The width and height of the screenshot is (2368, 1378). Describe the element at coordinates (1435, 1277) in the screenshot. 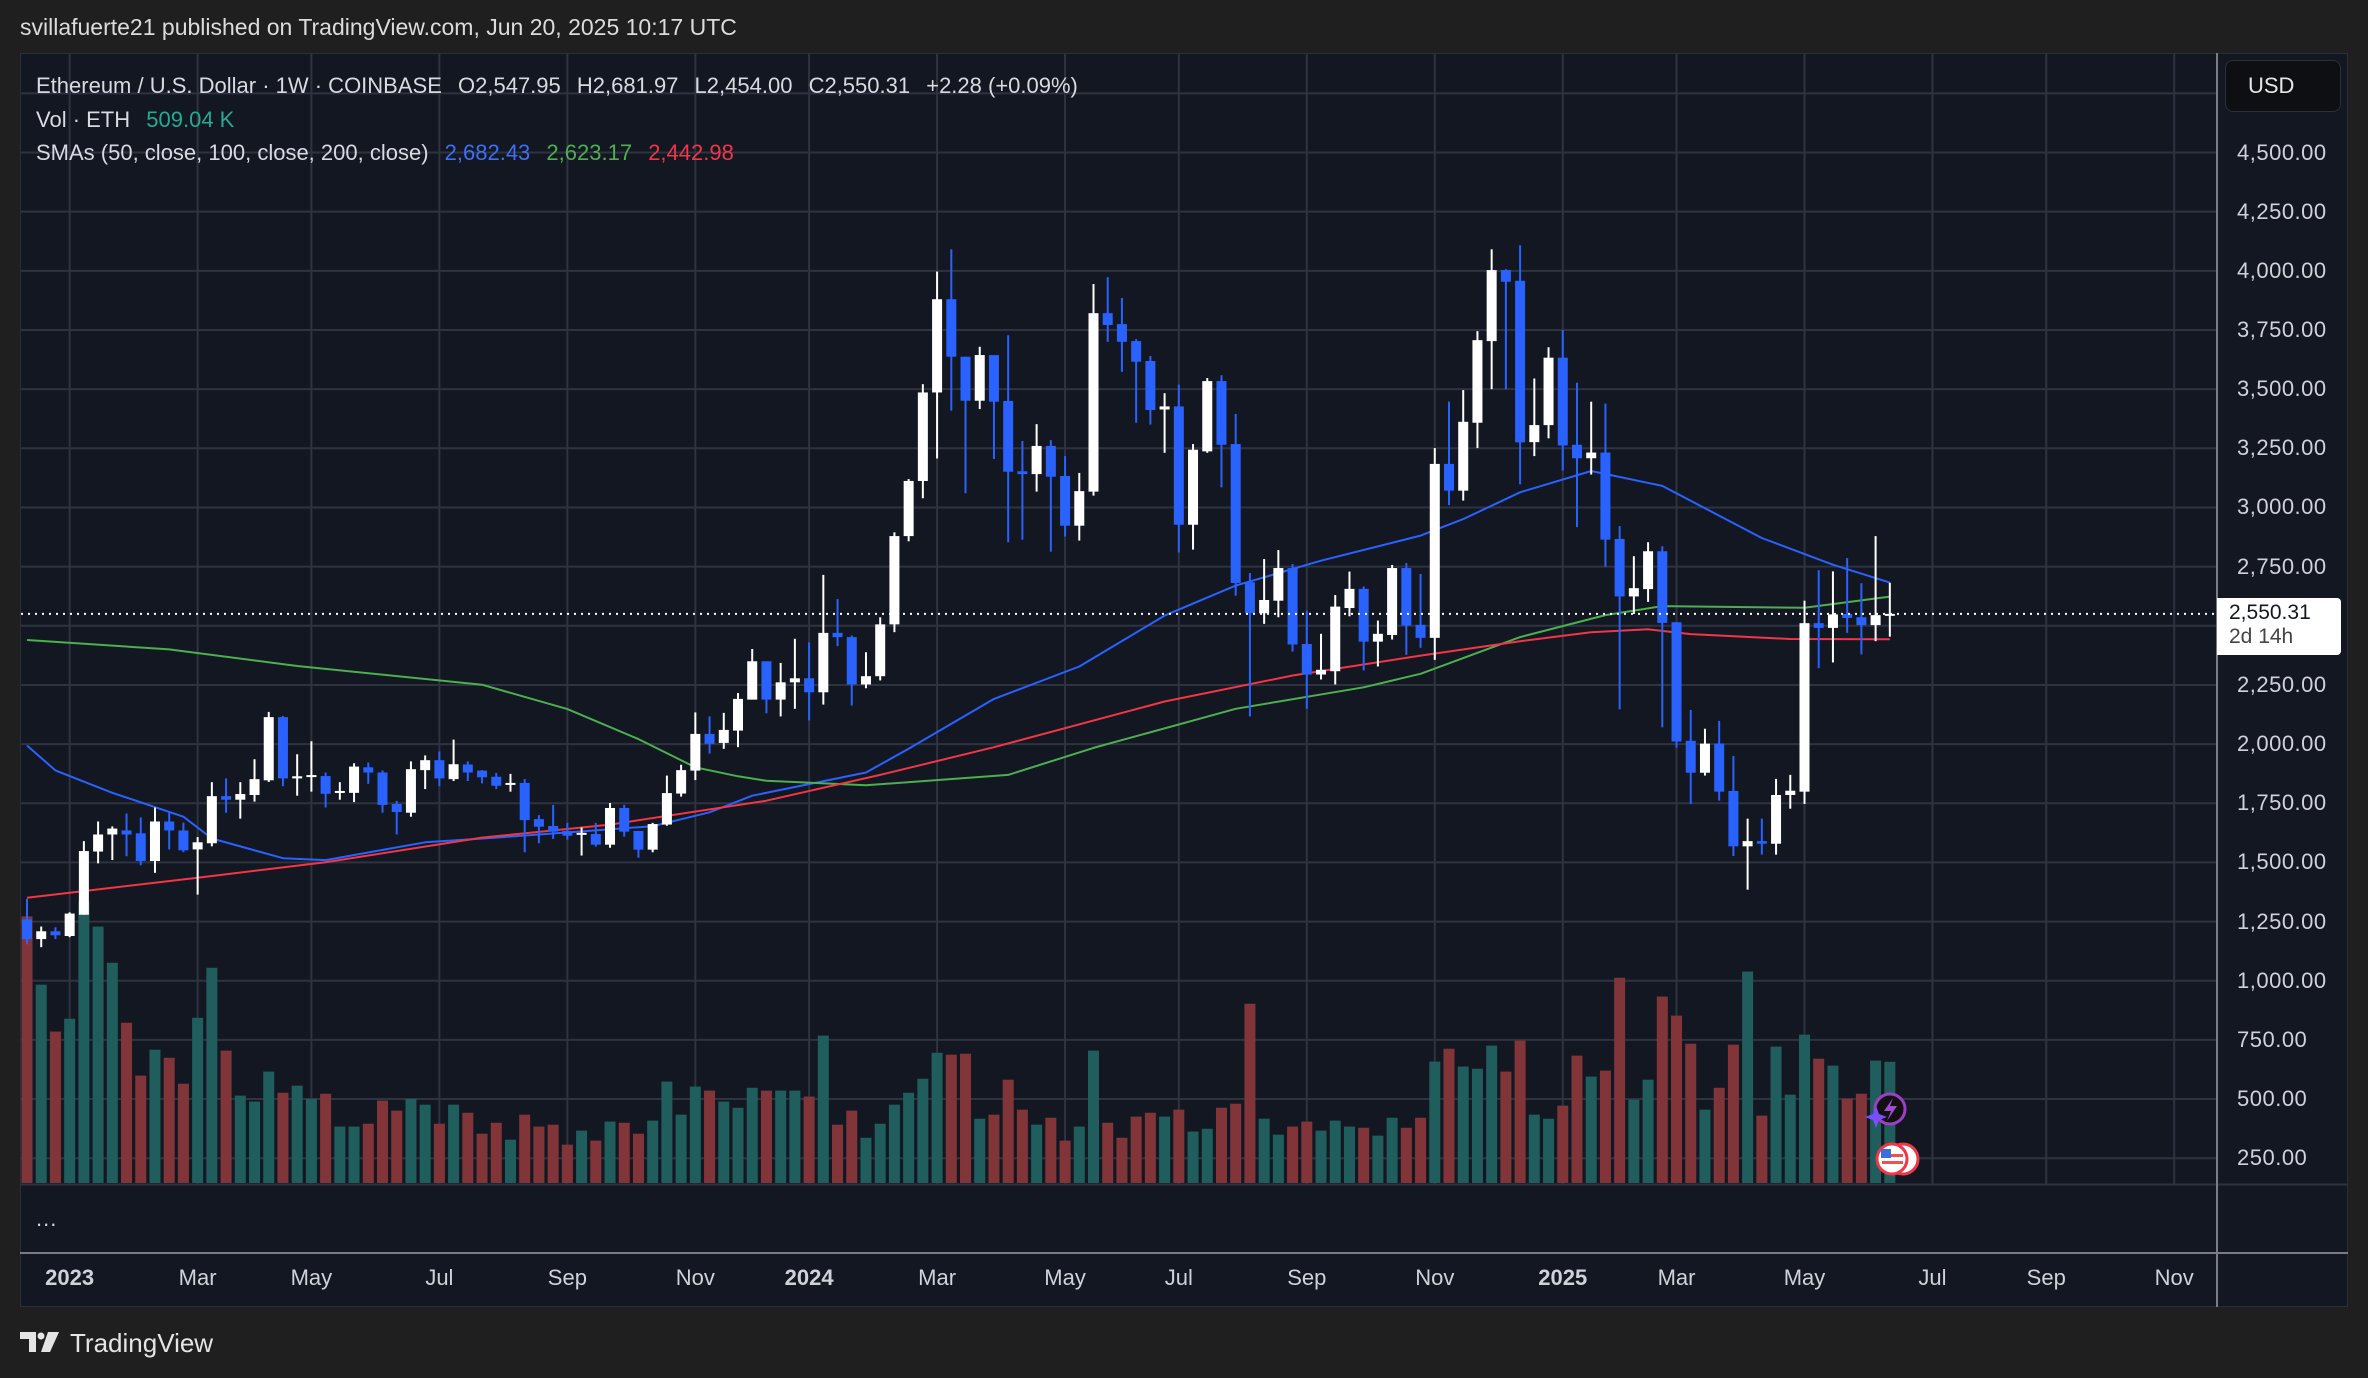

I see `time-tick-label: Nov` at that location.